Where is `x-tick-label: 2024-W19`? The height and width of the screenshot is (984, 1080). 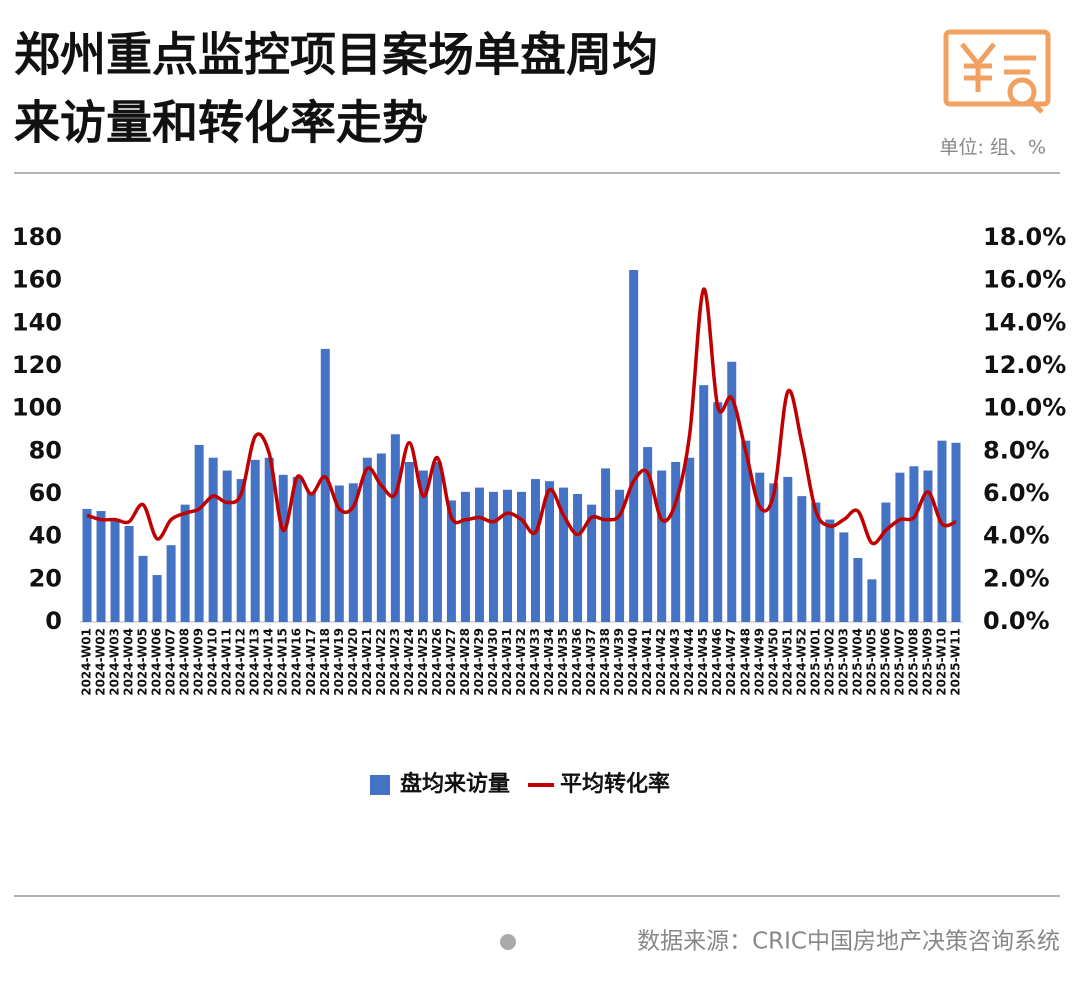 x-tick-label: 2024-W19 is located at coordinates (339, 662).